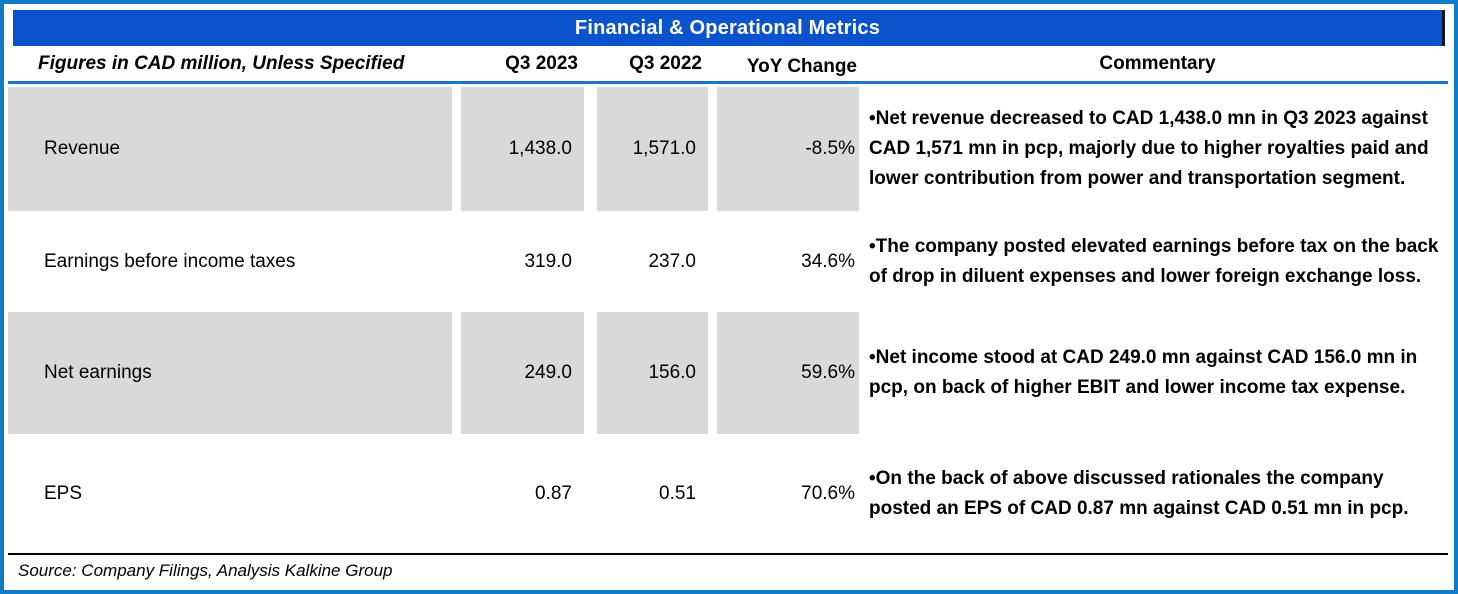 The image size is (1458, 594). Describe the element at coordinates (553, 493) in the screenshot. I see `value-q3-2023: 0.87` at that location.